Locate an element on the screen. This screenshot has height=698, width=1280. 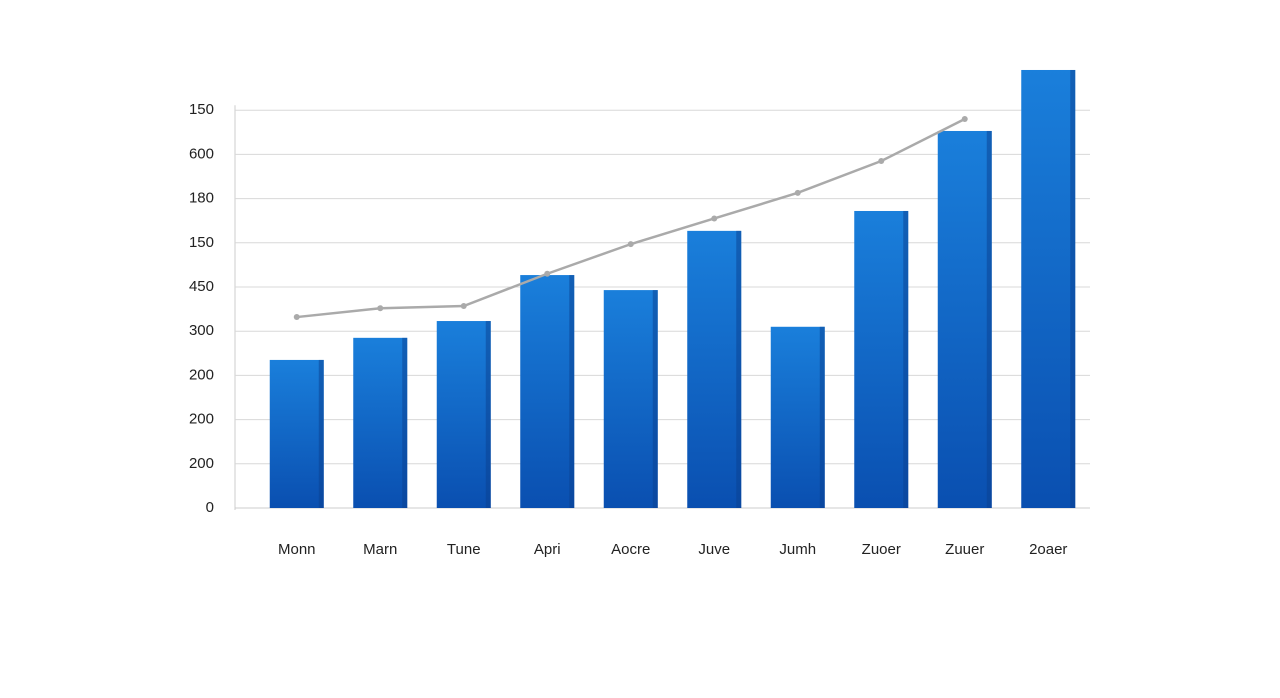
x-tick-label: Jumh is located at coordinates (797, 549).